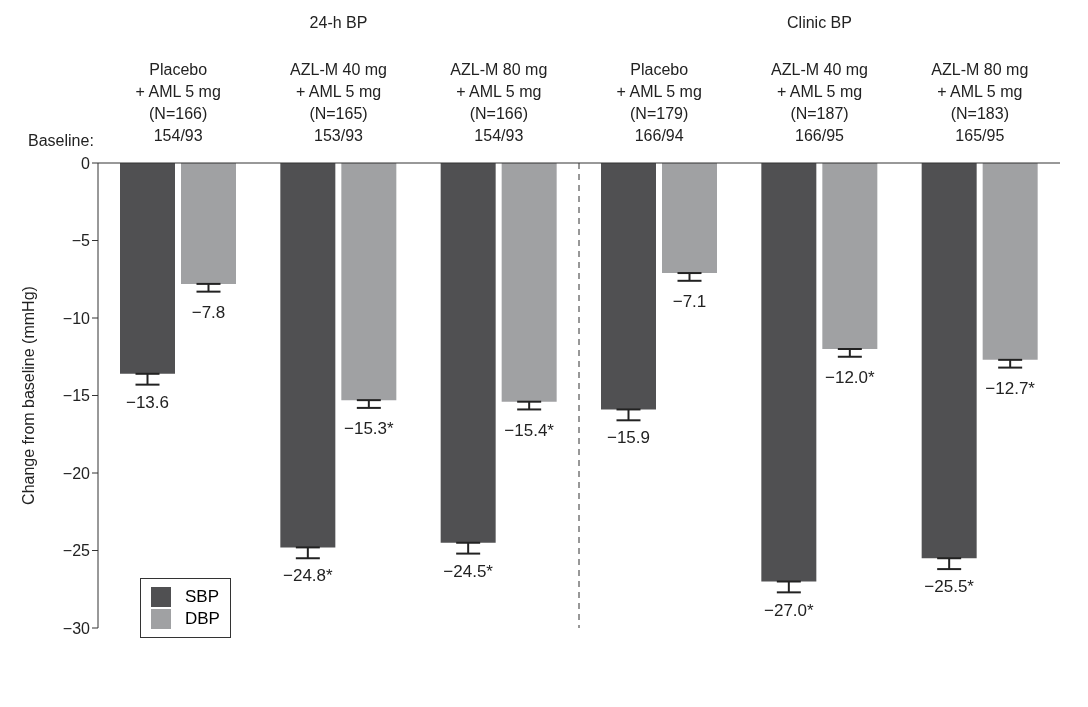 This screenshot has width=1088, height=707. What do you see at coordinates (208, 312) in the screenshot?
I see `data-label: −7.8` at bounding box center [208, 312].